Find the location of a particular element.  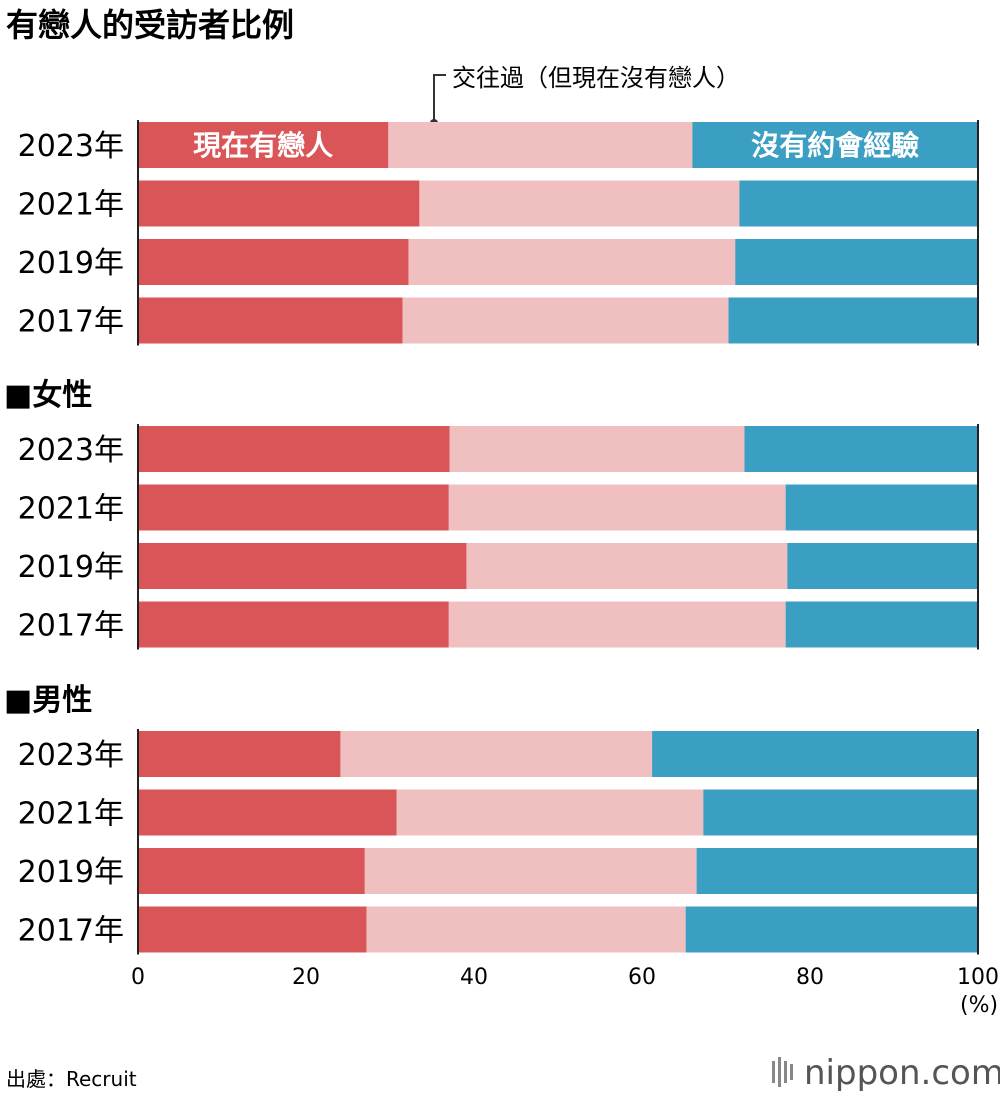

inbar-label: 現在有戀人 is located at coordinates (263, 145).